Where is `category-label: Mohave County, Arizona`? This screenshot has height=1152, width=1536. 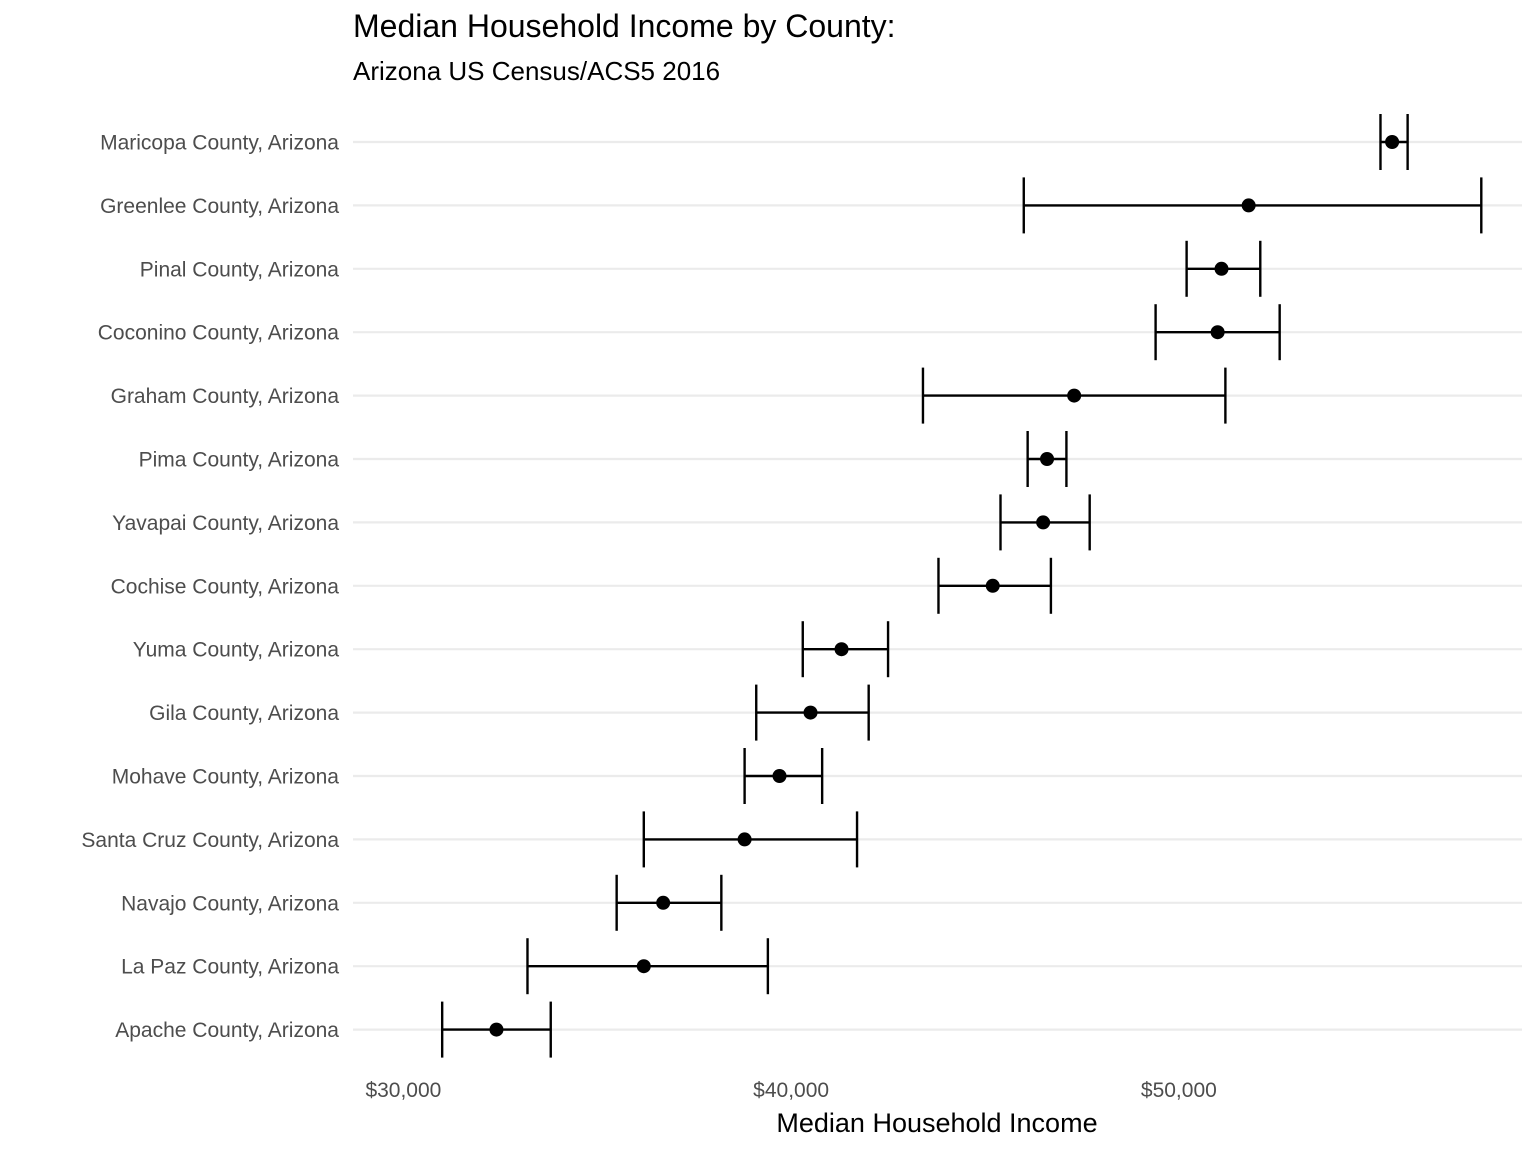 category-label: Mohave County, Arizona is located at coordinates (226, 777).